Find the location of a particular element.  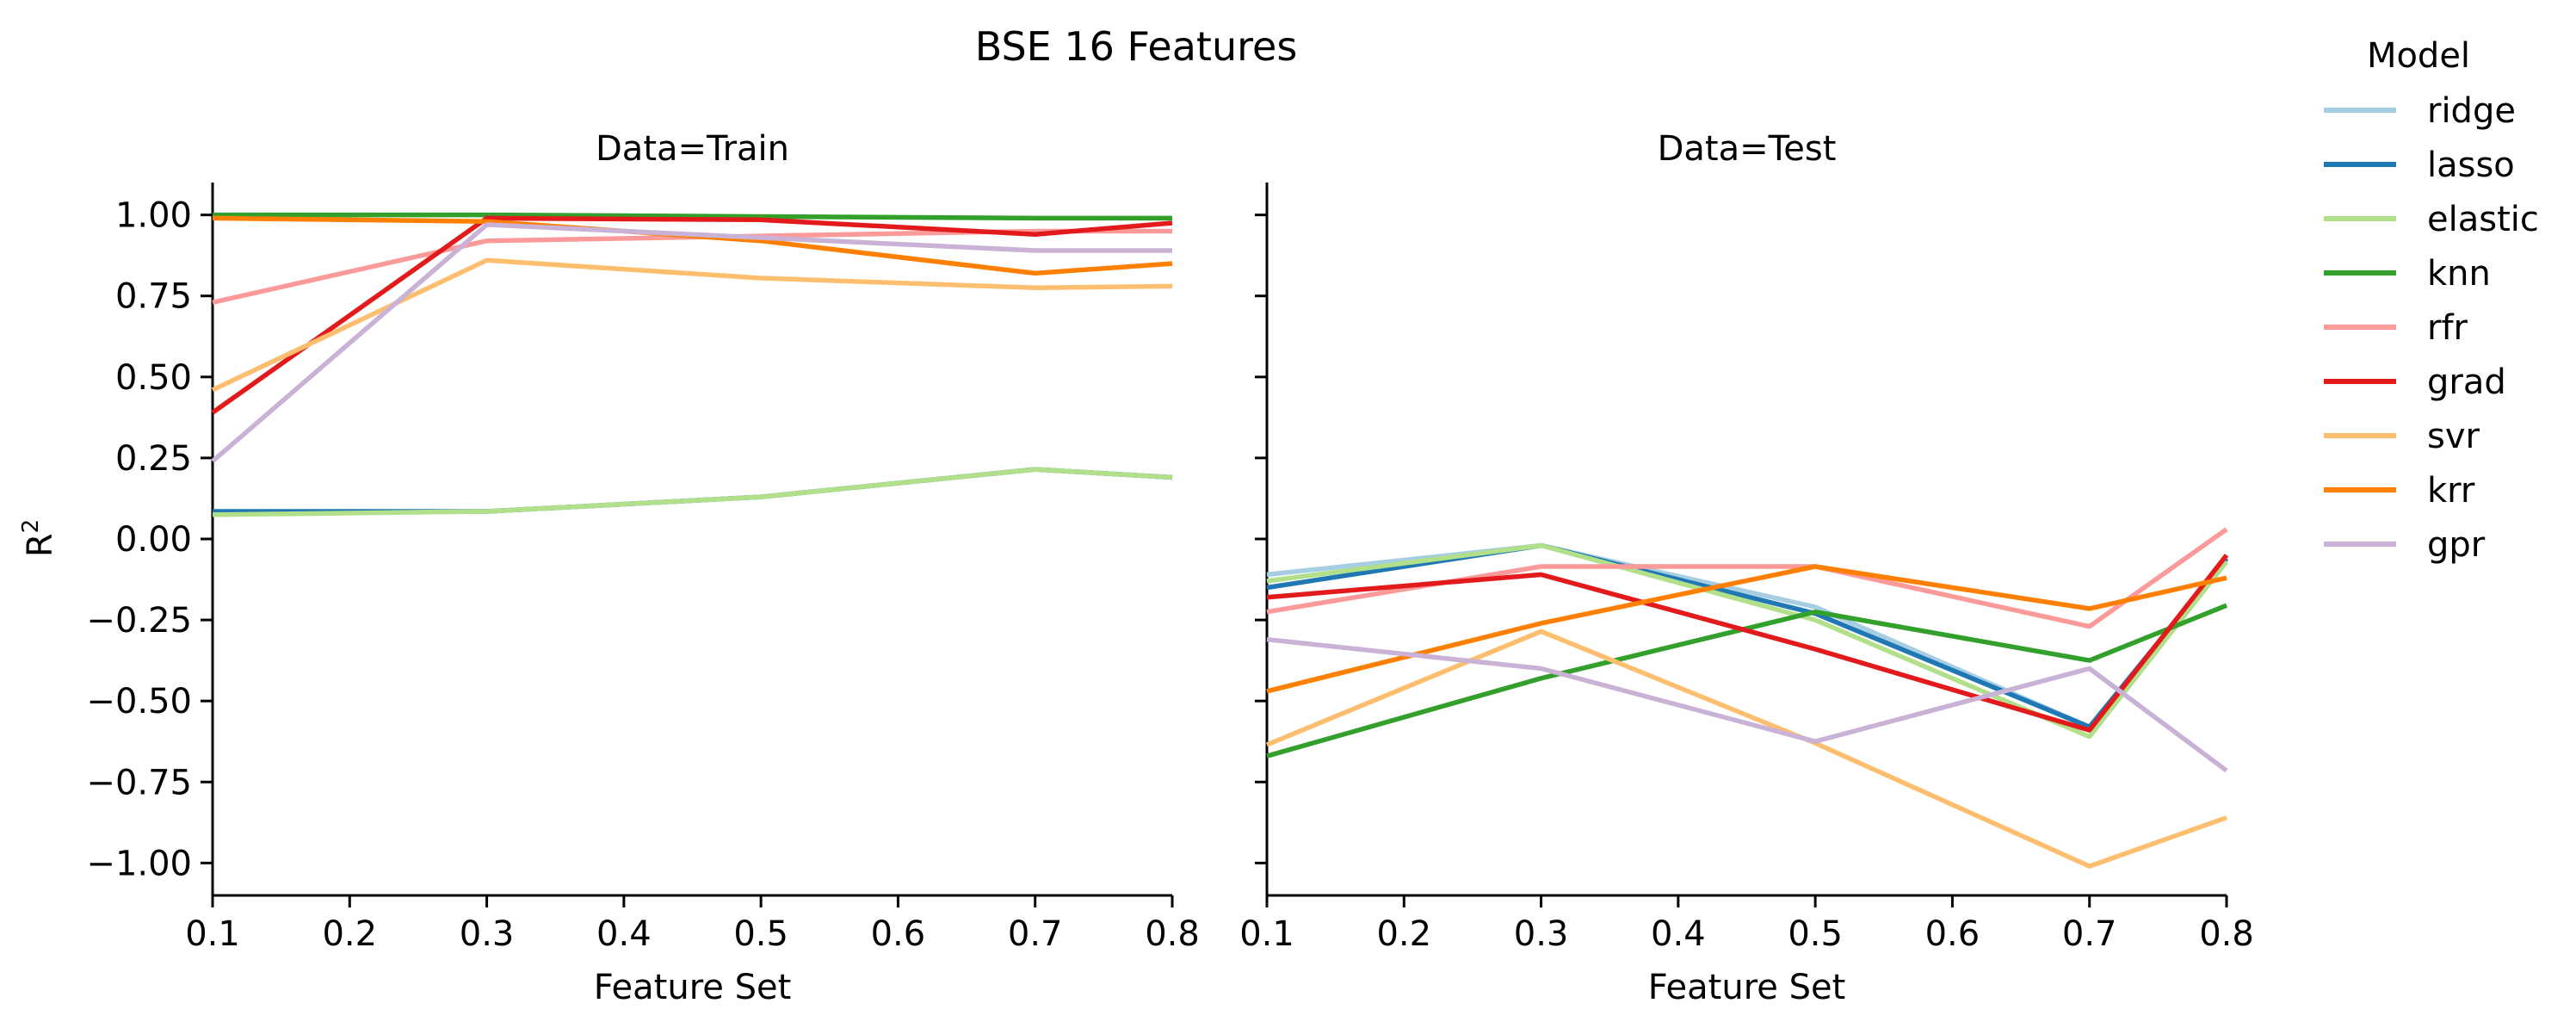

legend-label: knn is located at coordinates (2459, 274).